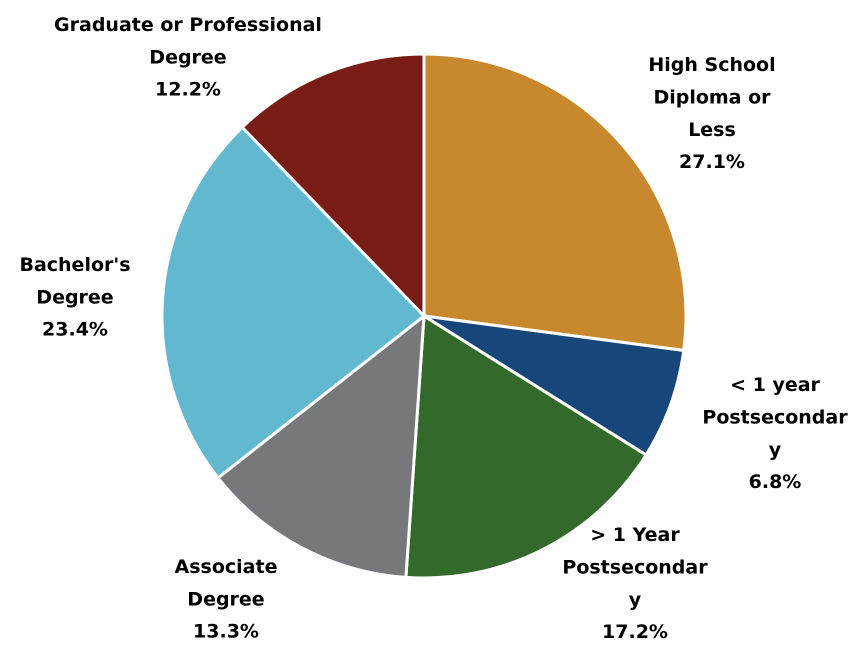  Describe the element at coordinates (775, 417) in the screenshot. I see `category-label: < 1 year Postsecondar y` at that location.